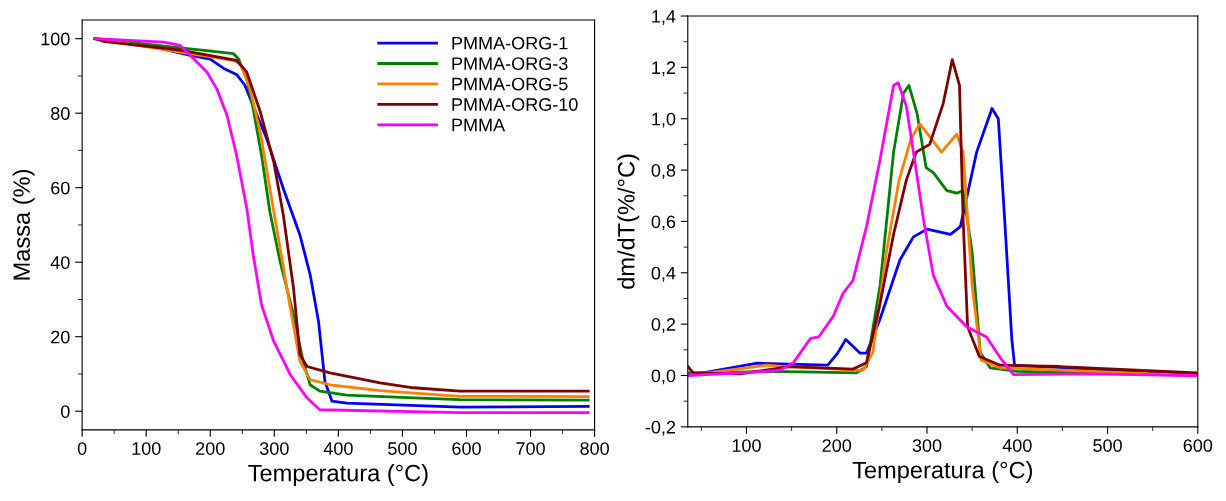 The height and width of the screenshot is (501, 1226). Describe the element at coordinates (530, 448) in the screenshot. I see `x-tick-label: 700` at that location.